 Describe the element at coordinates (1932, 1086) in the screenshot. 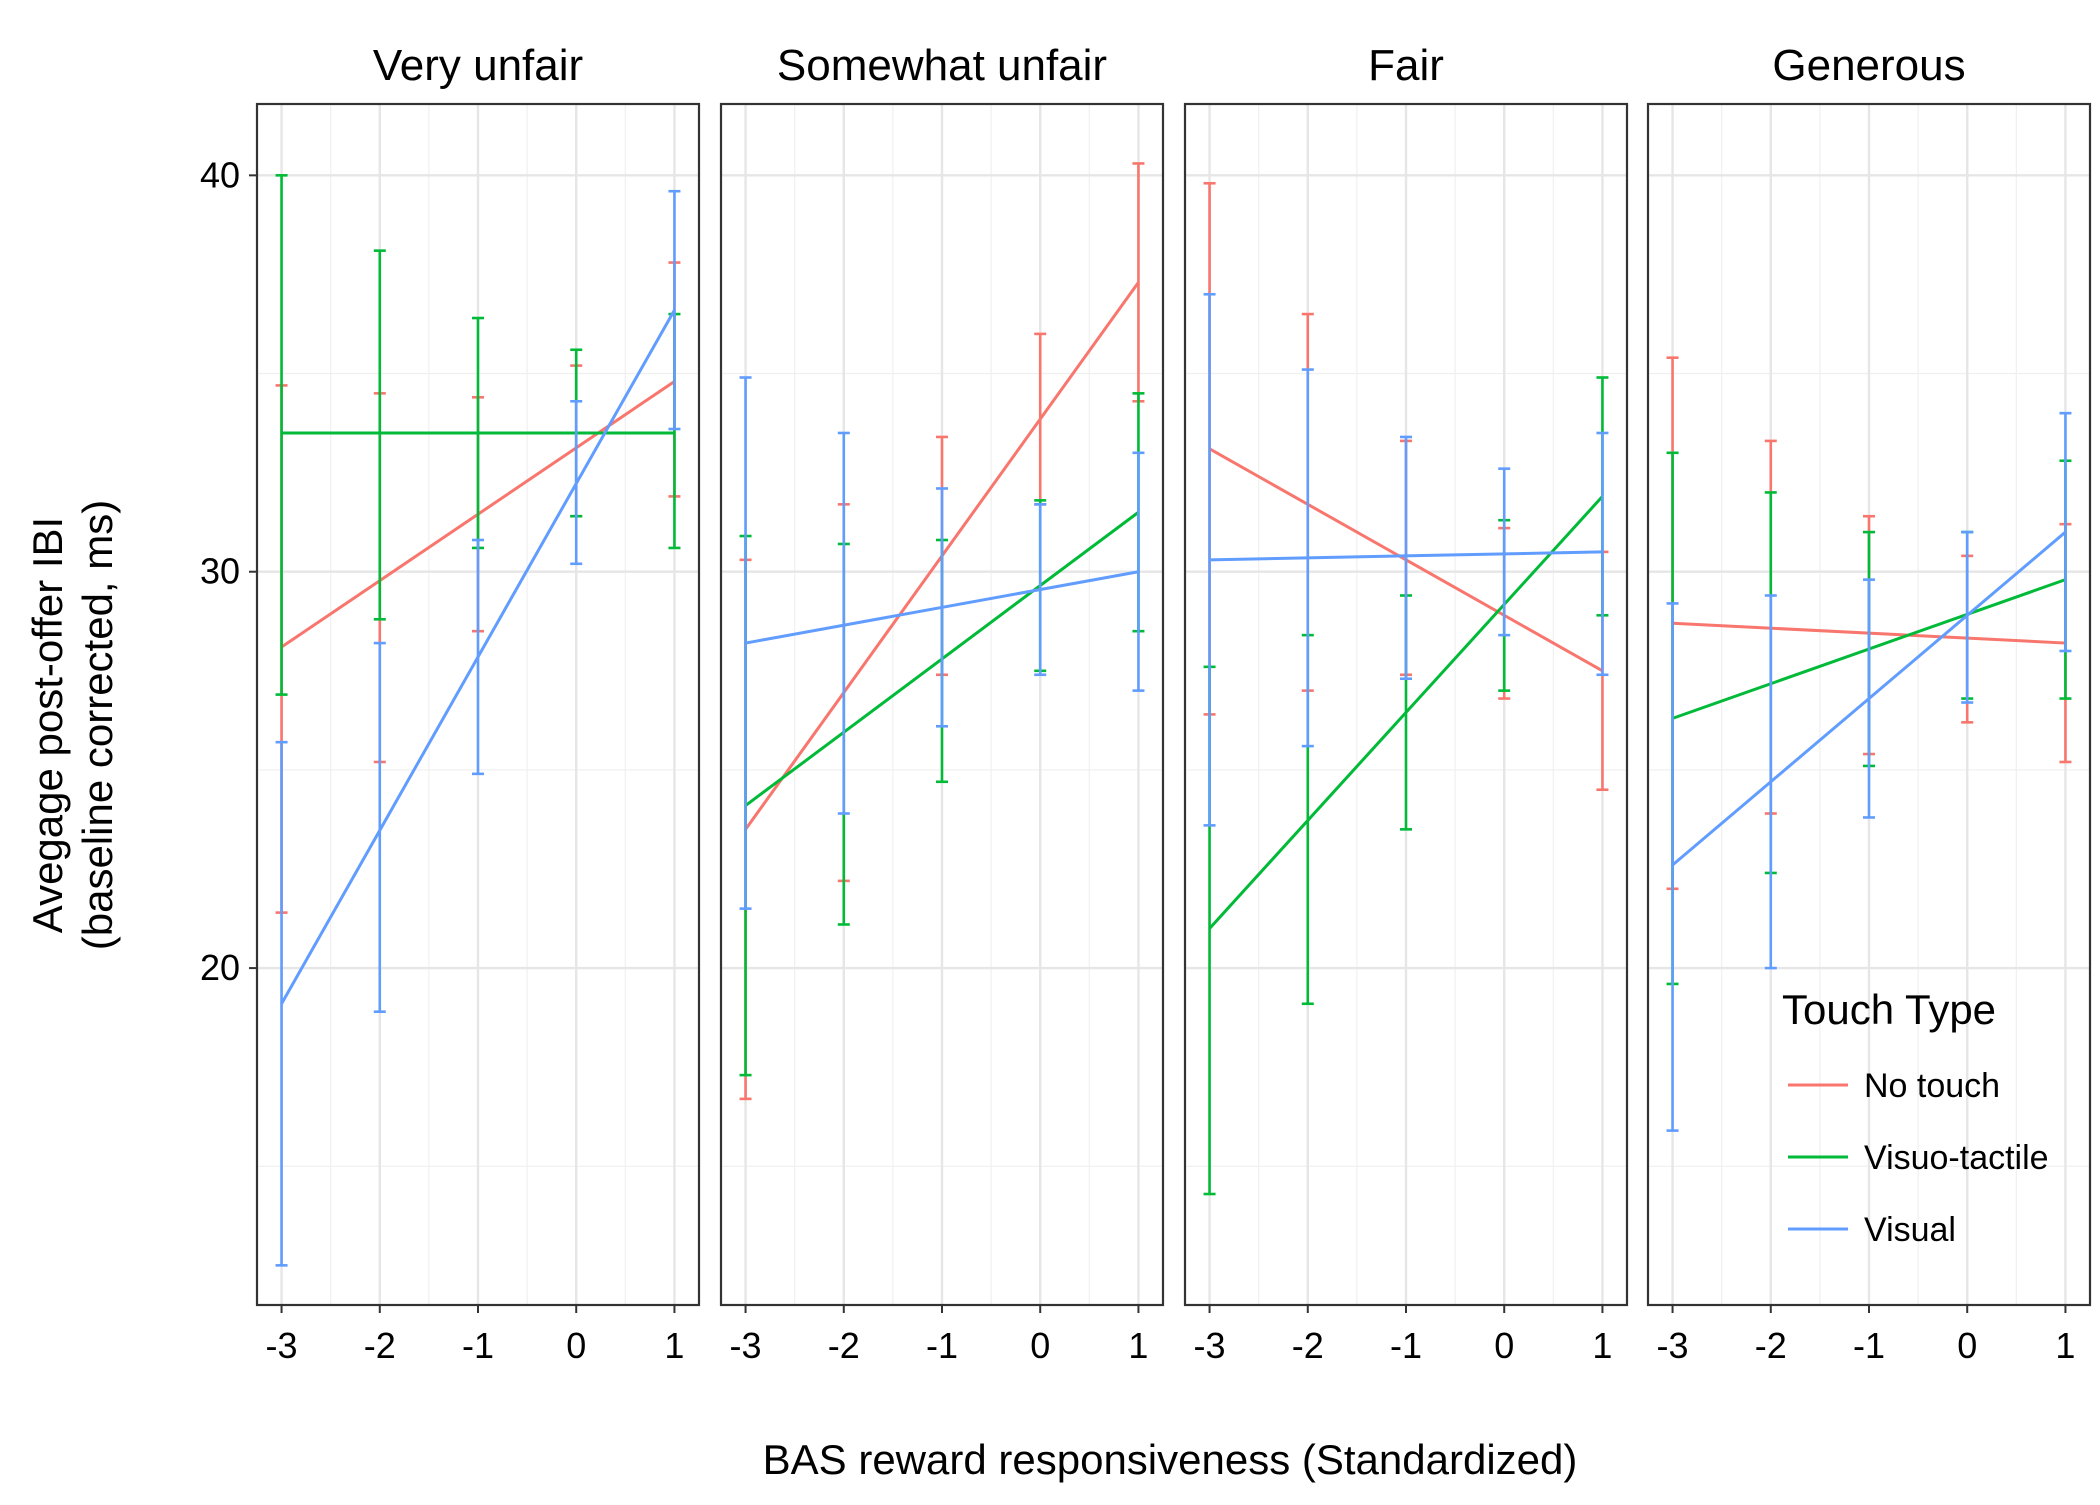

I see `legend-item-label: No touch` at that location.